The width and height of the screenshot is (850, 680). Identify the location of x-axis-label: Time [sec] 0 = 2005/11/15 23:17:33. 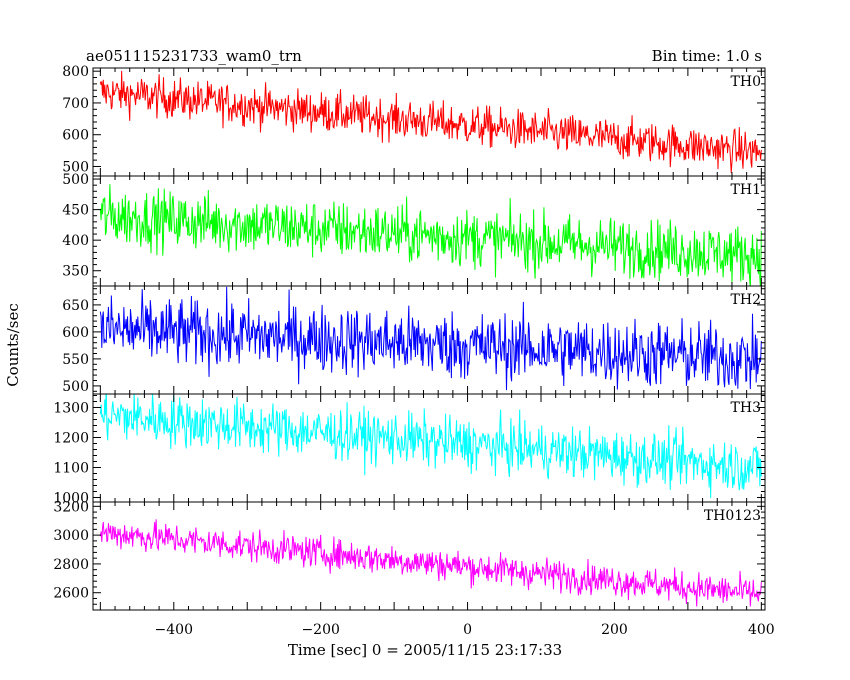
(425, 650).